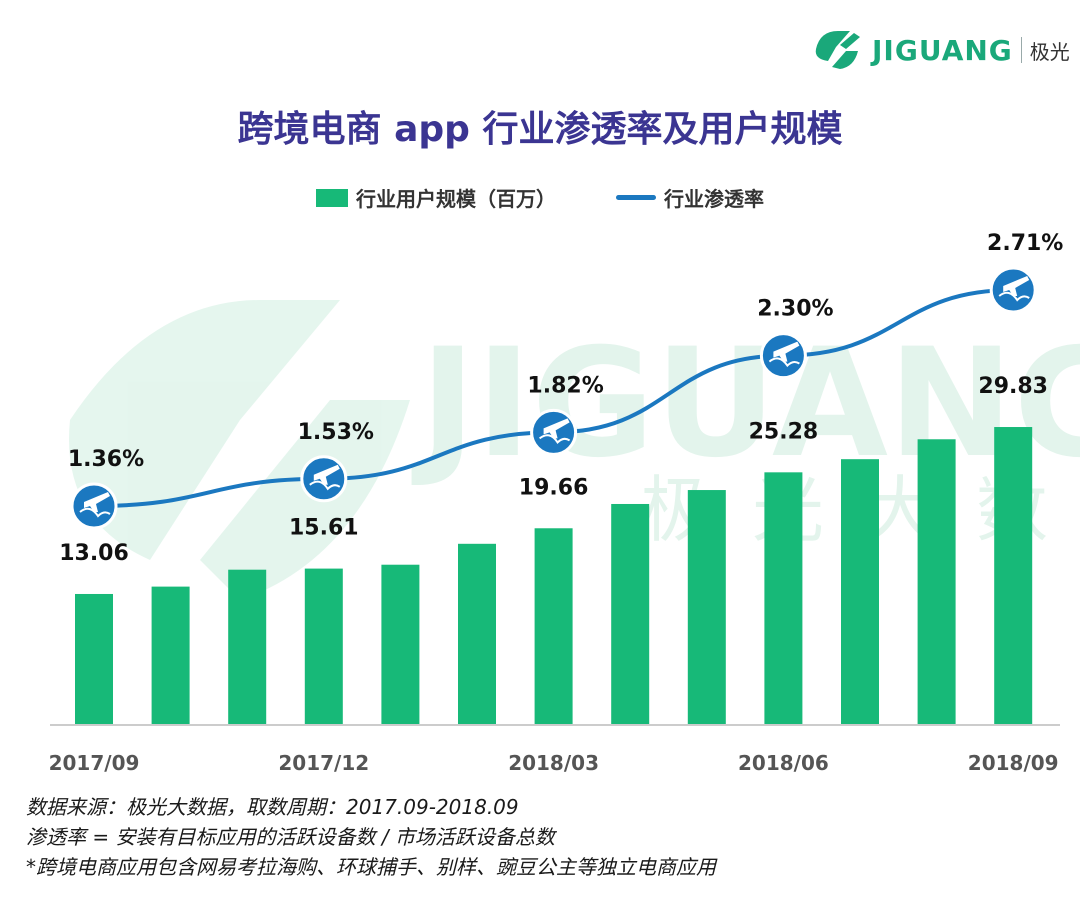  What do you see at coordinates (324, 528) in the screenshot?
I see `bar-value-label: 15.61` at bounding box center [324, 528].